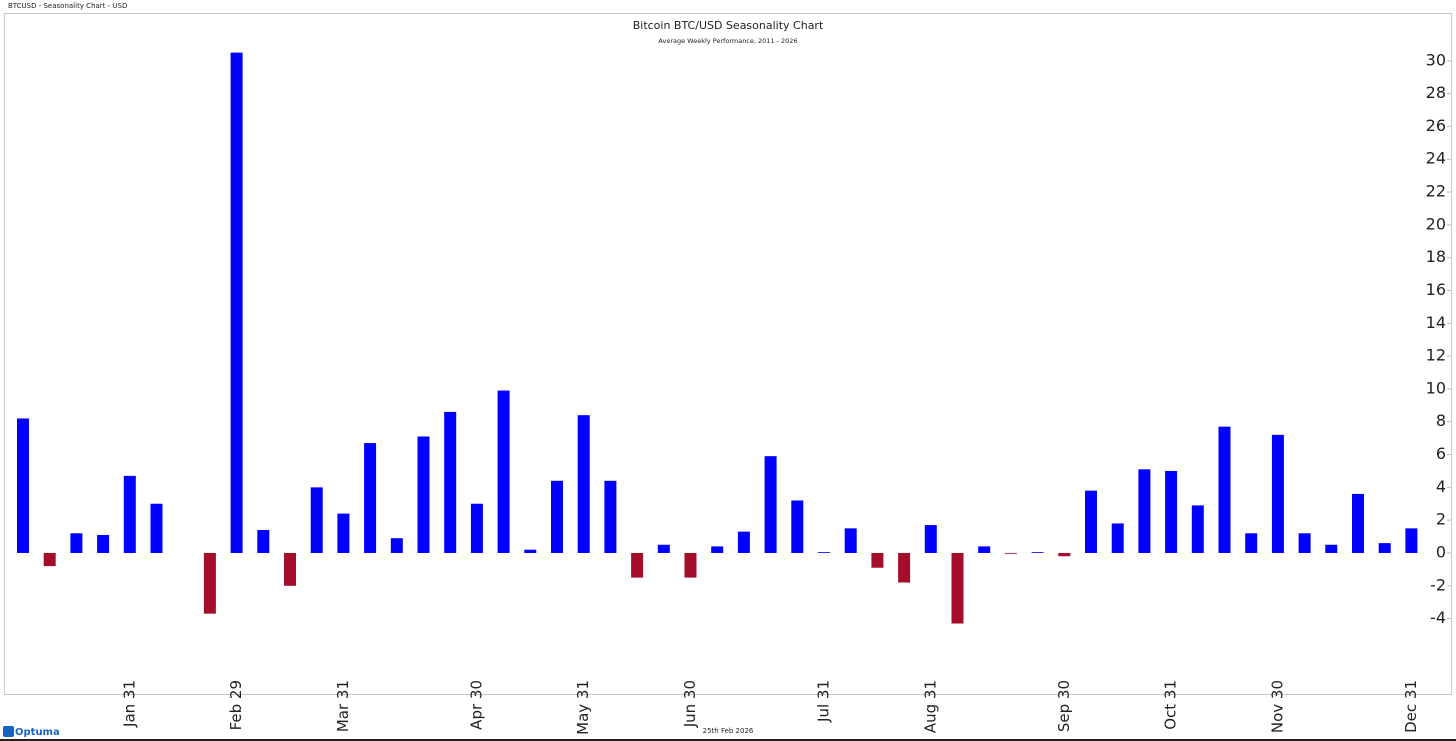 The width and height of the screenshot is (1456, 741). What do you see at coordinates (129, 704) in the screenshot?
I see `x-tick-label: Jan 31` at bounding box center [129, 704].